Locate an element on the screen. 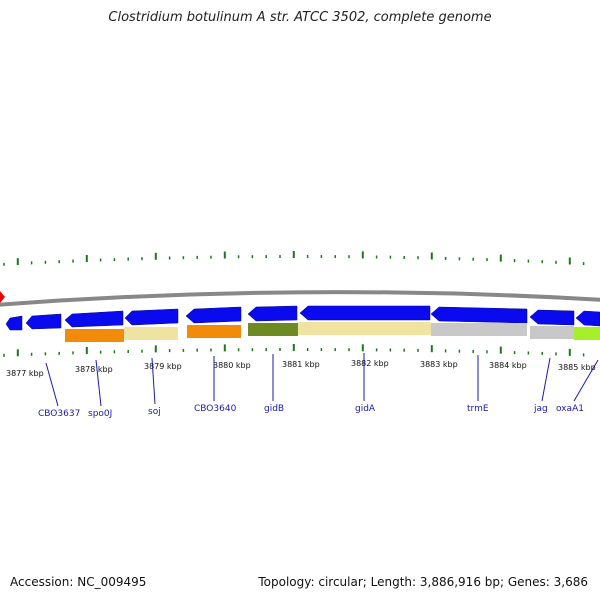  upper-ticks is located at coordinates (294, 258).